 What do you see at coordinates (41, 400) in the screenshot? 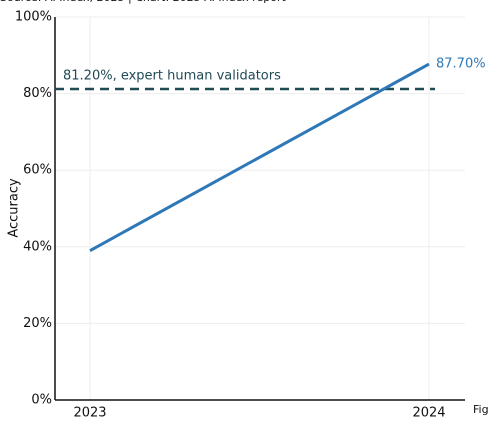
I see `y-tick-label: 0%` at bounding box center [41, 400].